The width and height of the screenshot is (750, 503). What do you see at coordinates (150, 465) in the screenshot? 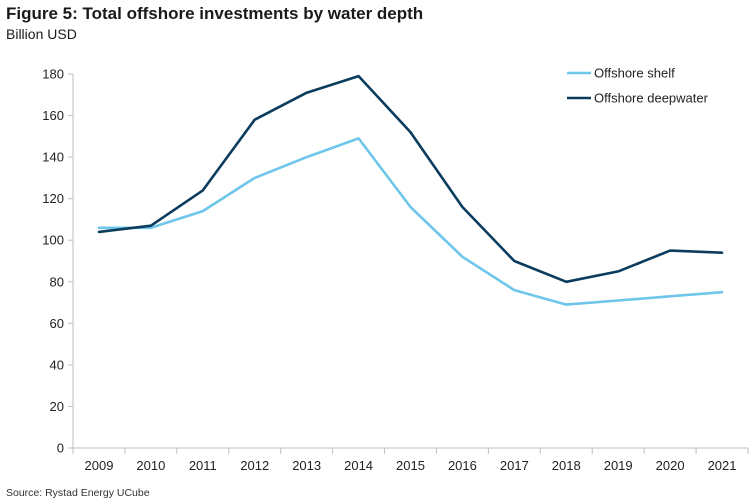
I see `x-tick-label: 2010` at bounding box center [150, 465].